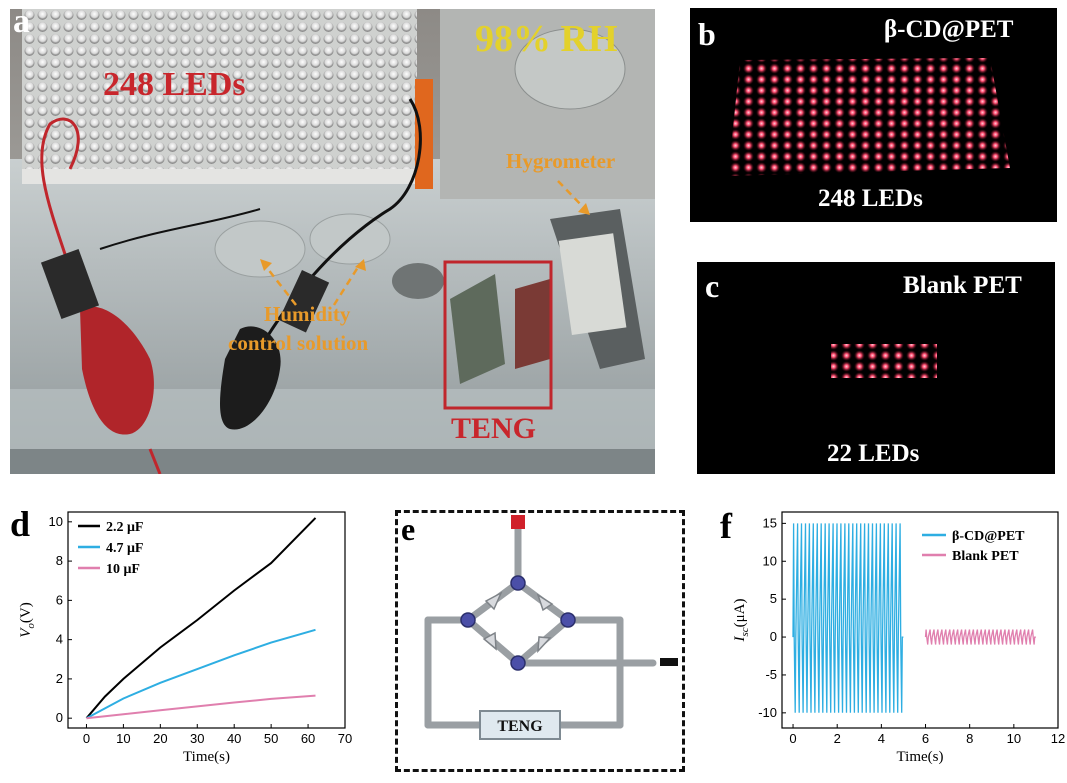 Image resolution: width=1067 pixels, height=783 pixels. Describe the element at coordinates (771, 674) in the screenshot. I see `y-tick-label: -5` at that location.